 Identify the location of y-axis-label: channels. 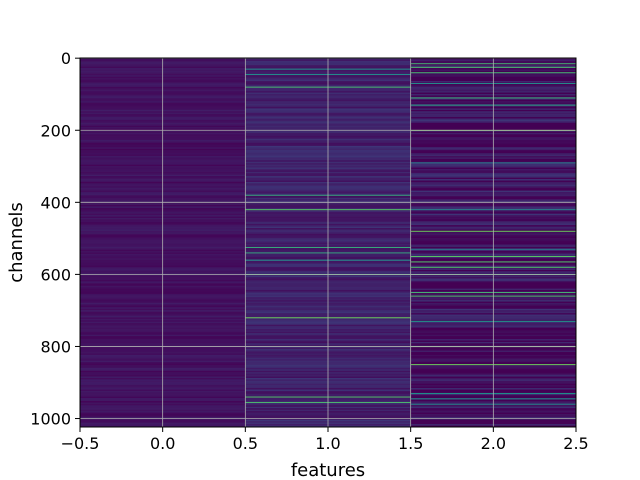
(16, 242).